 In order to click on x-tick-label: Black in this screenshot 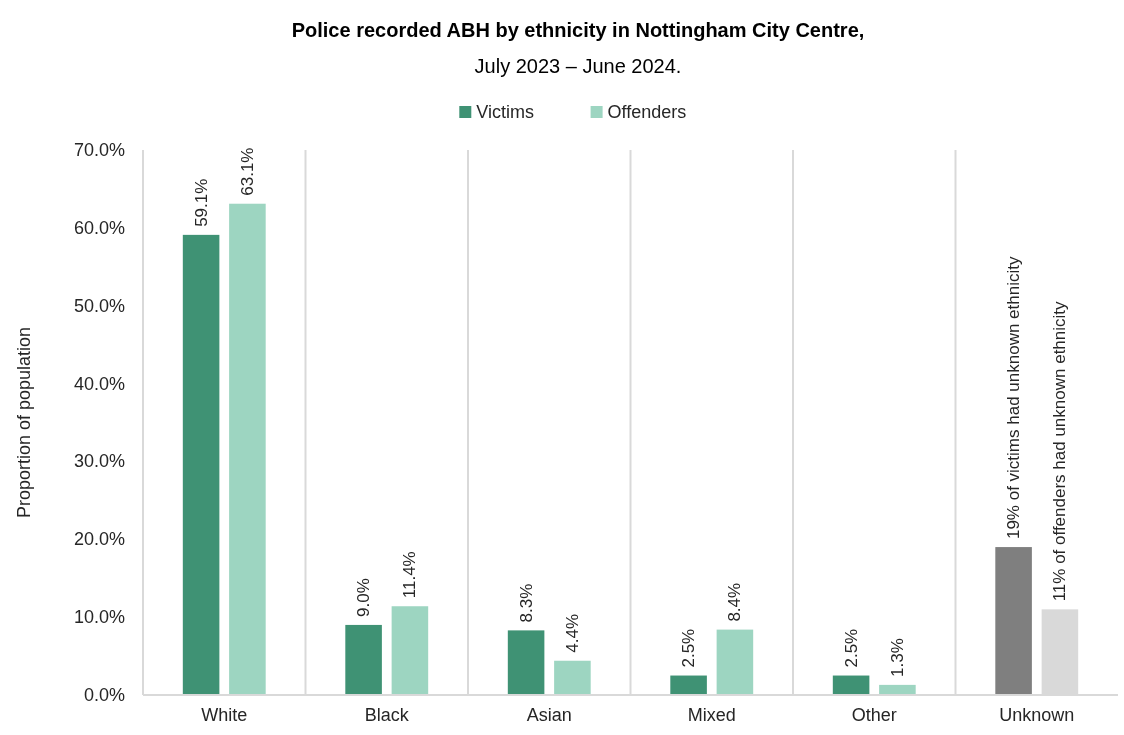, I will do `click(387, 715)`.